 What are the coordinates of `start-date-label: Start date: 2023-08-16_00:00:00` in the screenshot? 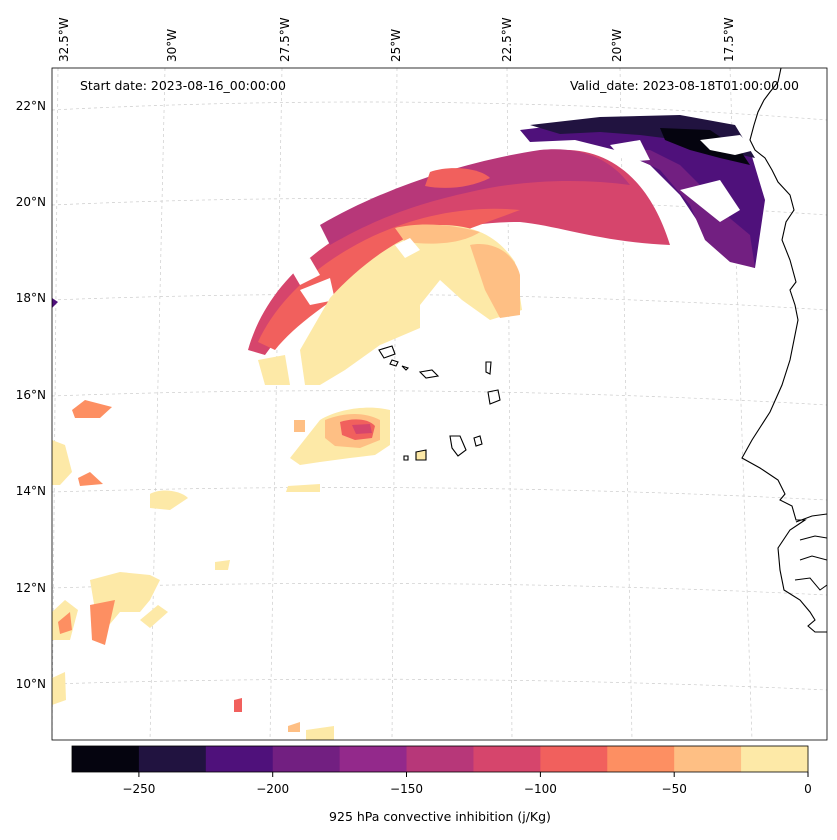 It's located at (183, 85).